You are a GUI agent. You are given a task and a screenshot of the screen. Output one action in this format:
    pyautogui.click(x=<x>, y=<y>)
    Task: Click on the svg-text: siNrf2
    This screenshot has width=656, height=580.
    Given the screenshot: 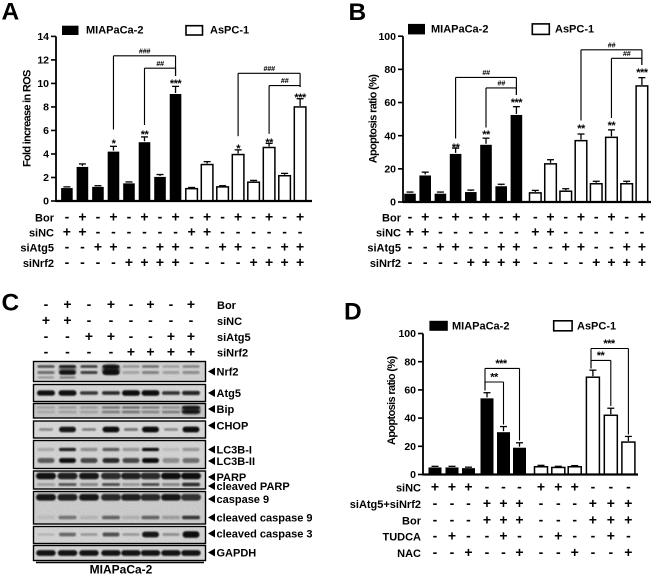 What is the action you would take?
    pyautogui.click(x=38, y=264)
    